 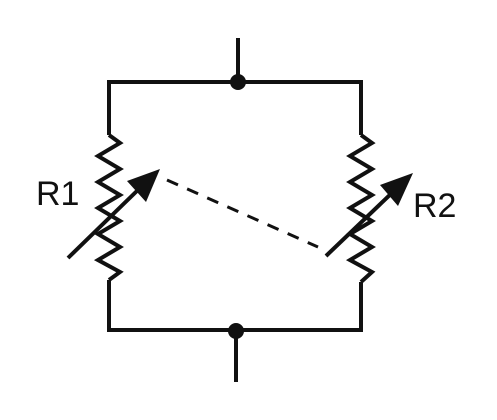 What do you see at coordinates (57, 194) in the screenshot?
I see `r1-label: R1` at bounding box center [57, 194].